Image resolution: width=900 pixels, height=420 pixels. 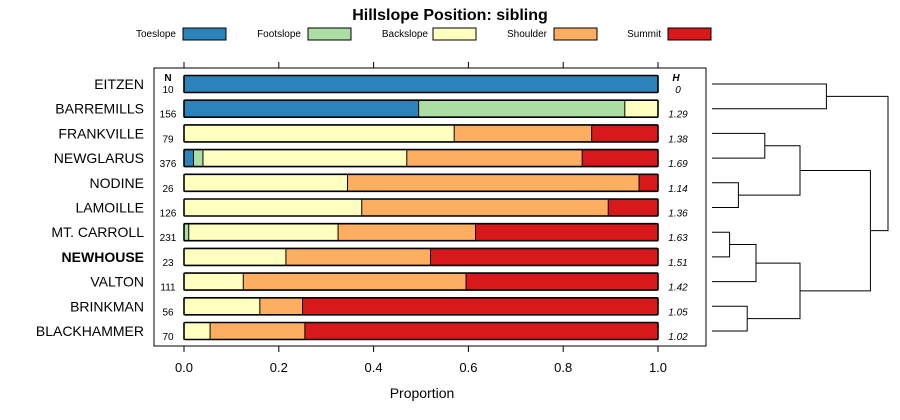 What do you see at coordinates (644, 34) in the screenshot?
I see `legend-label-summit: Summit` at bounding box center [644, 34].